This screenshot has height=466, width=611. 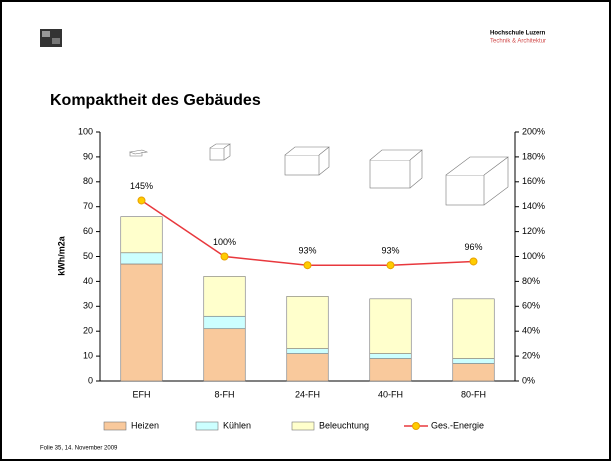 I want to click on y2-tick-label: 60%, so click(x=531, y=306).